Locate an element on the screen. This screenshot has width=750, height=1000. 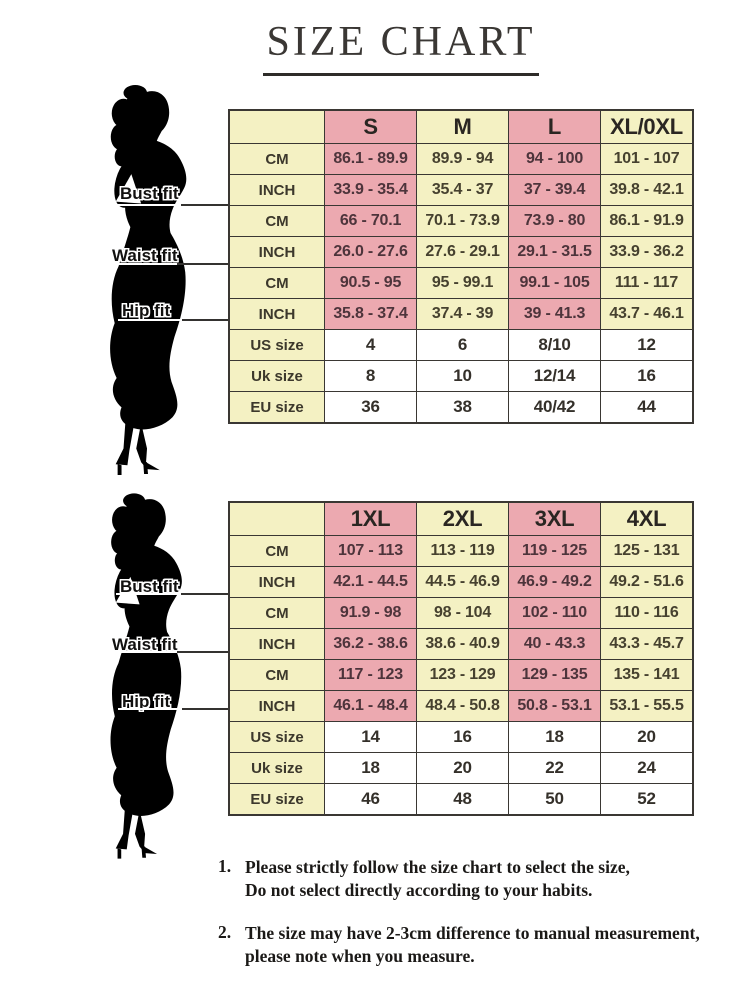
value-cell: 48.4 - 50.8 is located at coordinates (462, 706).